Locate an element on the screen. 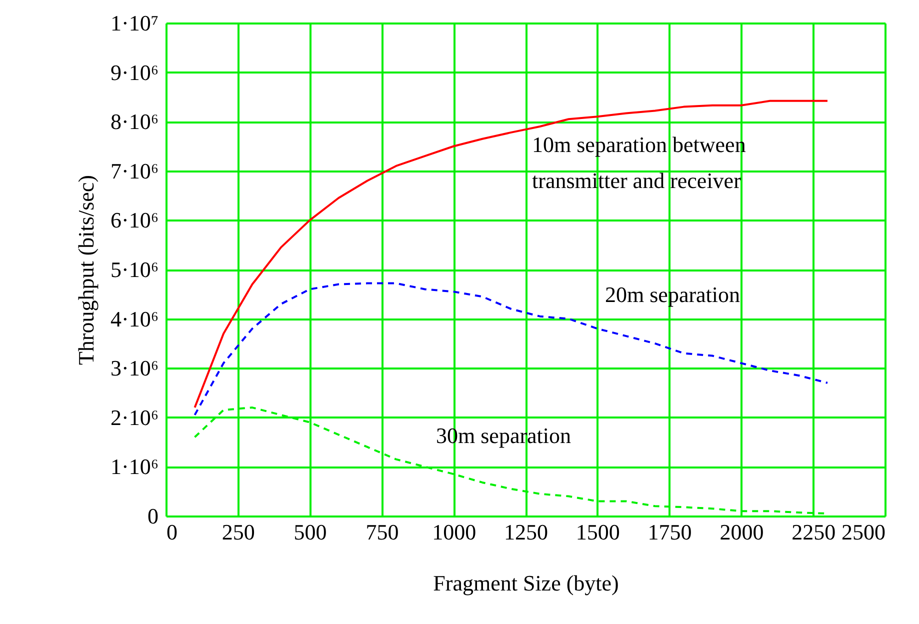 The height and width of the screenshot is (624, 919). x-tick-label: 500 is located at coordinates (310, 532).